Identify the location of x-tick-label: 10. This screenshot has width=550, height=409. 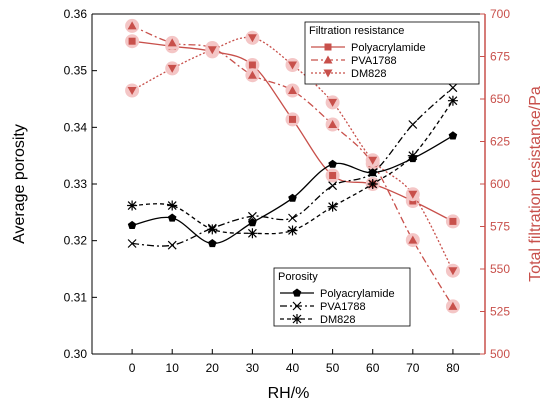
(173, 368).